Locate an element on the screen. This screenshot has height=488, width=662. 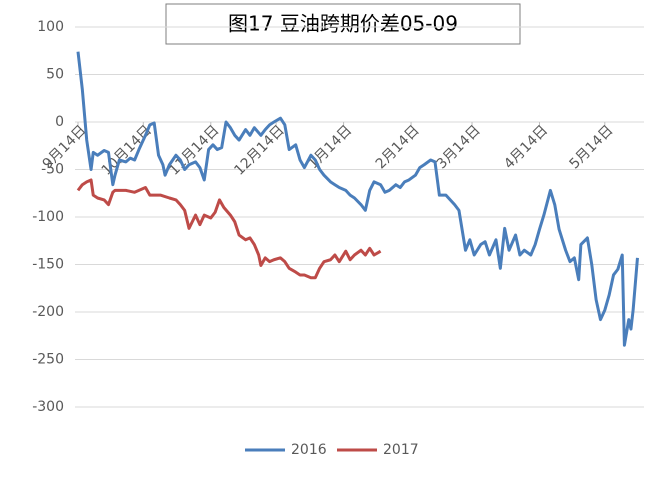
x-tick-label: 3月14日 is located at coordinates (459, 147).